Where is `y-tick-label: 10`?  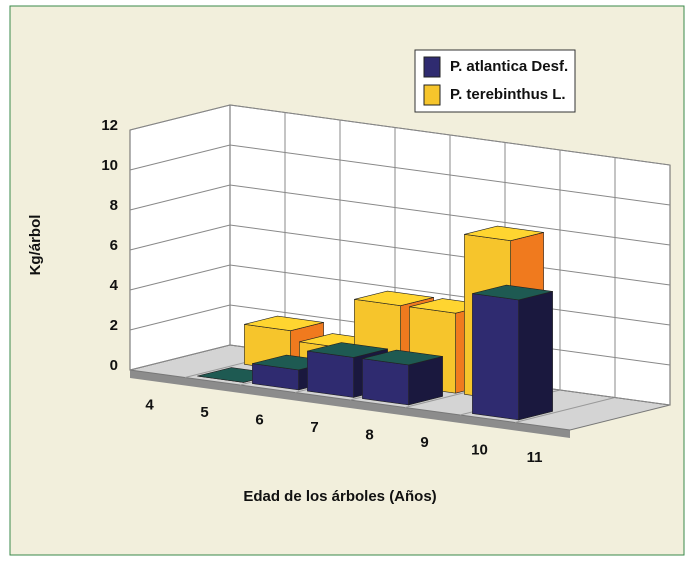
y-tick-label: 10 is located at coordinates (109, 165).